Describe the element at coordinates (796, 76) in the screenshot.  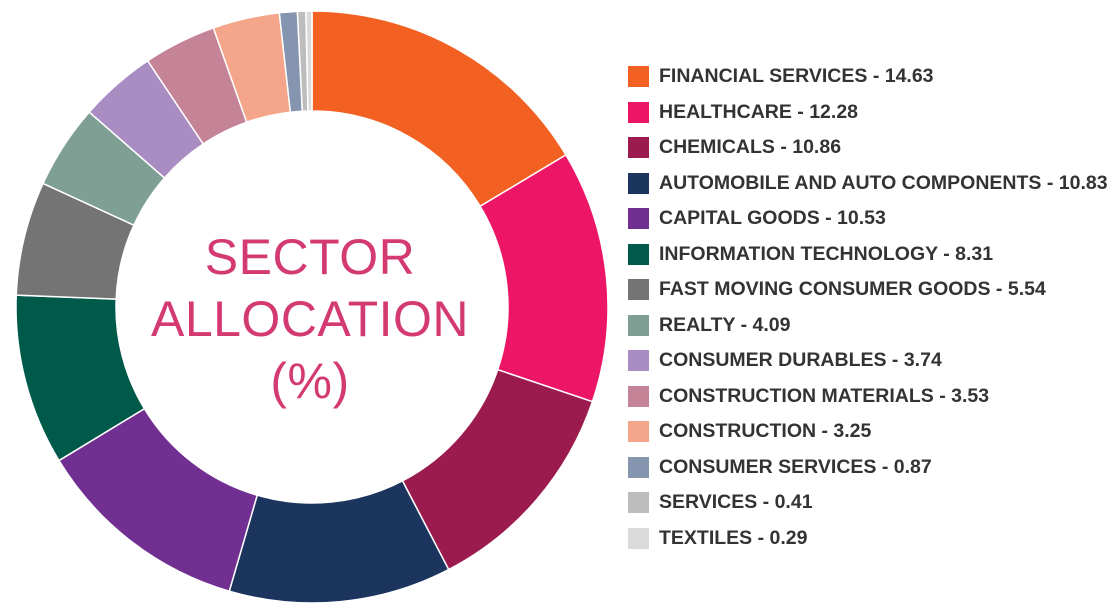
I see `legend-label: FINANCIAL SERVICES - 14.63` at that location.